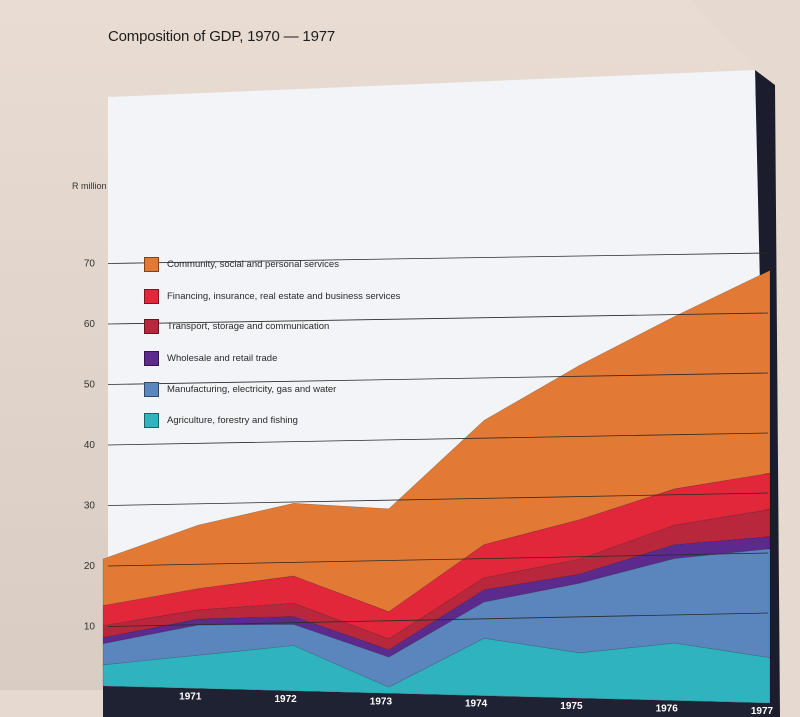 This screenshot has height=717, width=800. I want to click on legend-item: Agriculture, forestry and fishing, so click(294, 420).